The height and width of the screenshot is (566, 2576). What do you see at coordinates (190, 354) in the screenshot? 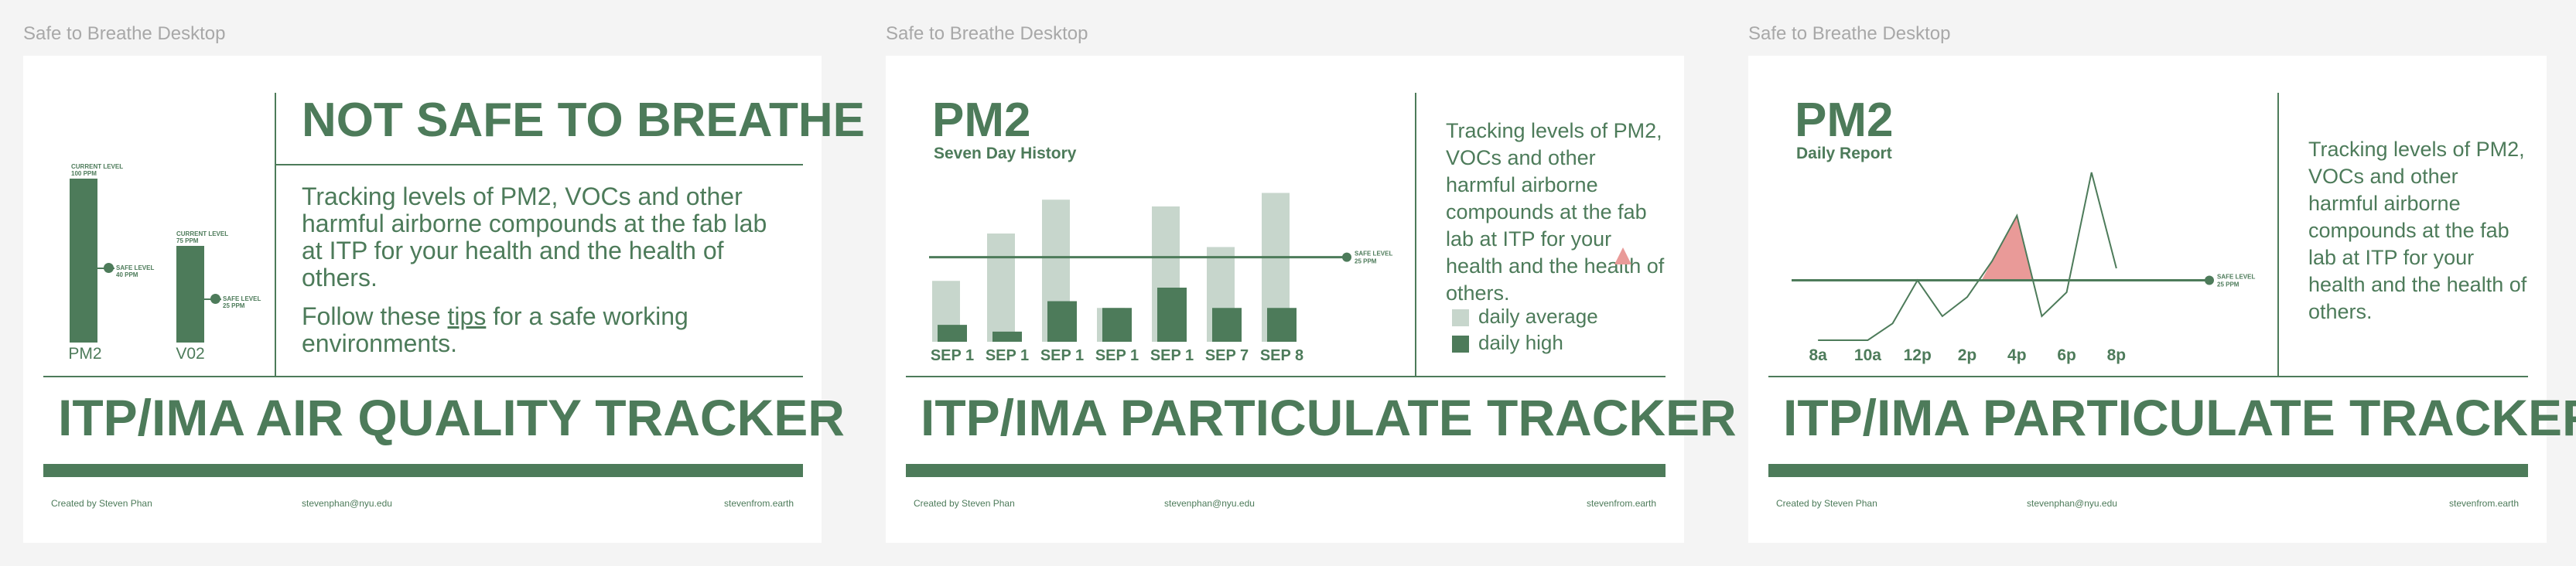
I see `v02-bar-label: V02` at bounding box center [190, 354].